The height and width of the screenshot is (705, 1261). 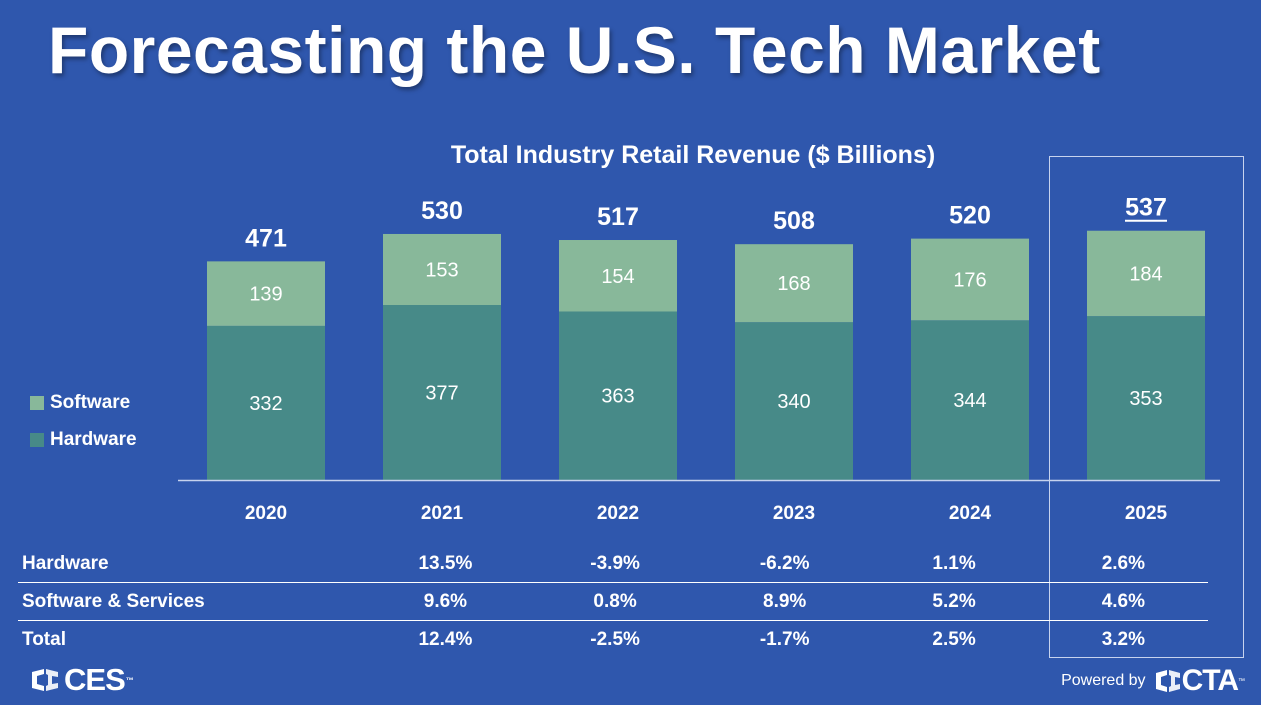 What do you see at coordinates (1167, 681) in the screenshot?
I see `cta-logo-mark-icon` at bounding box center [1167, 681].